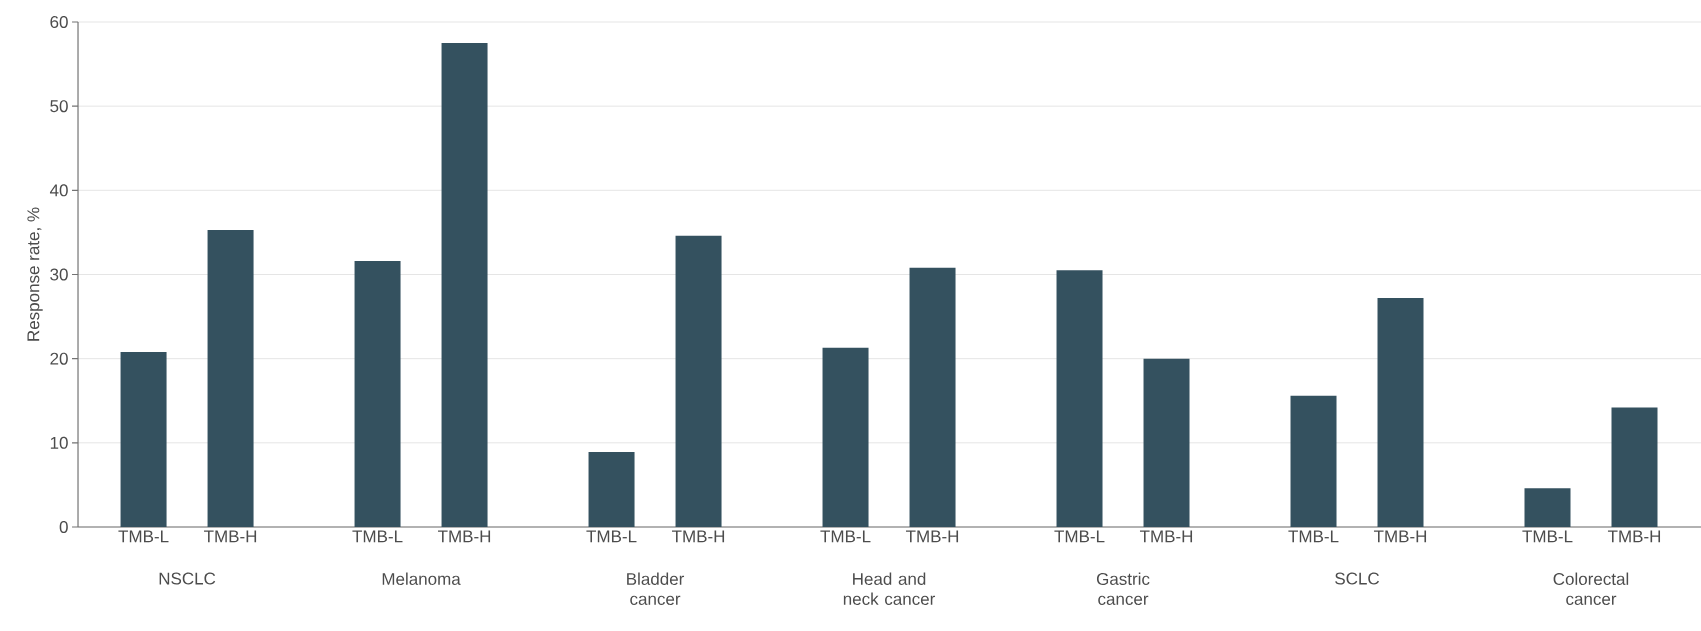  Describe the element at coordinates (59, 274) in the screenshot. I see `y-tick-label: 30` at that location.